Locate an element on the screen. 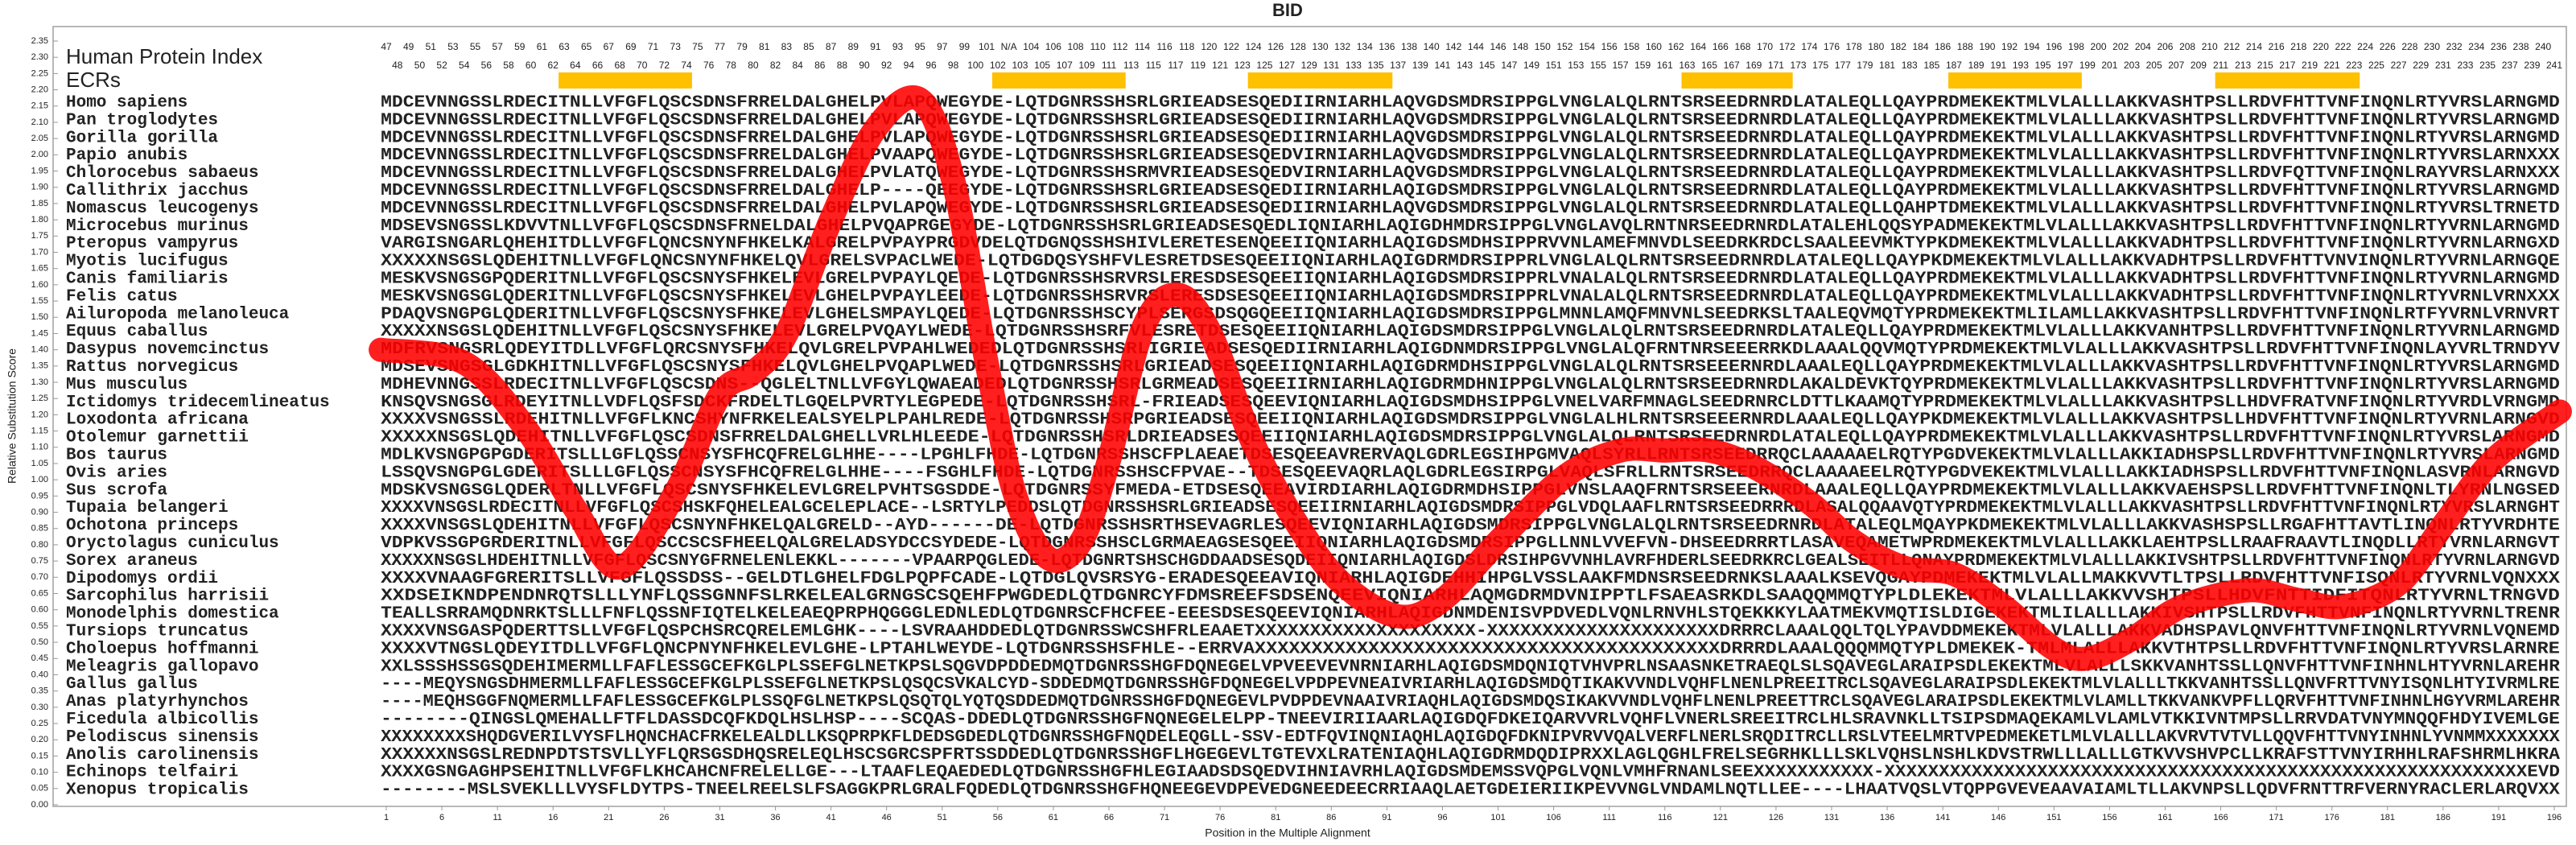 The image size is (2576, 845). human-index: 93 is located at coordinates (898, 46).